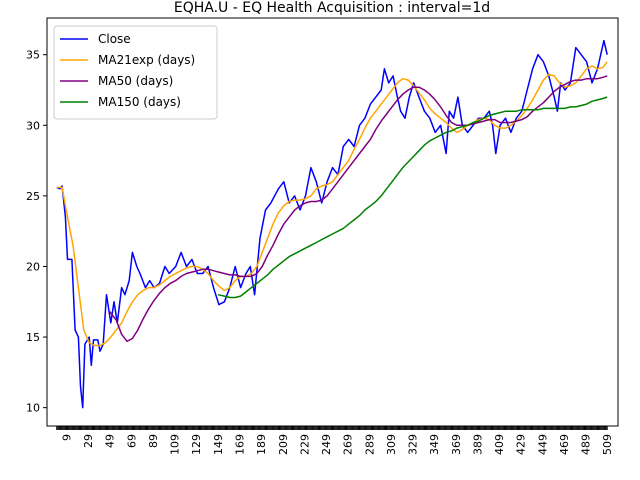  What do you see at coordinates (131, 441) in the screenshot?
I see `x-tick-label: 69` at bounding box center [131, 441].